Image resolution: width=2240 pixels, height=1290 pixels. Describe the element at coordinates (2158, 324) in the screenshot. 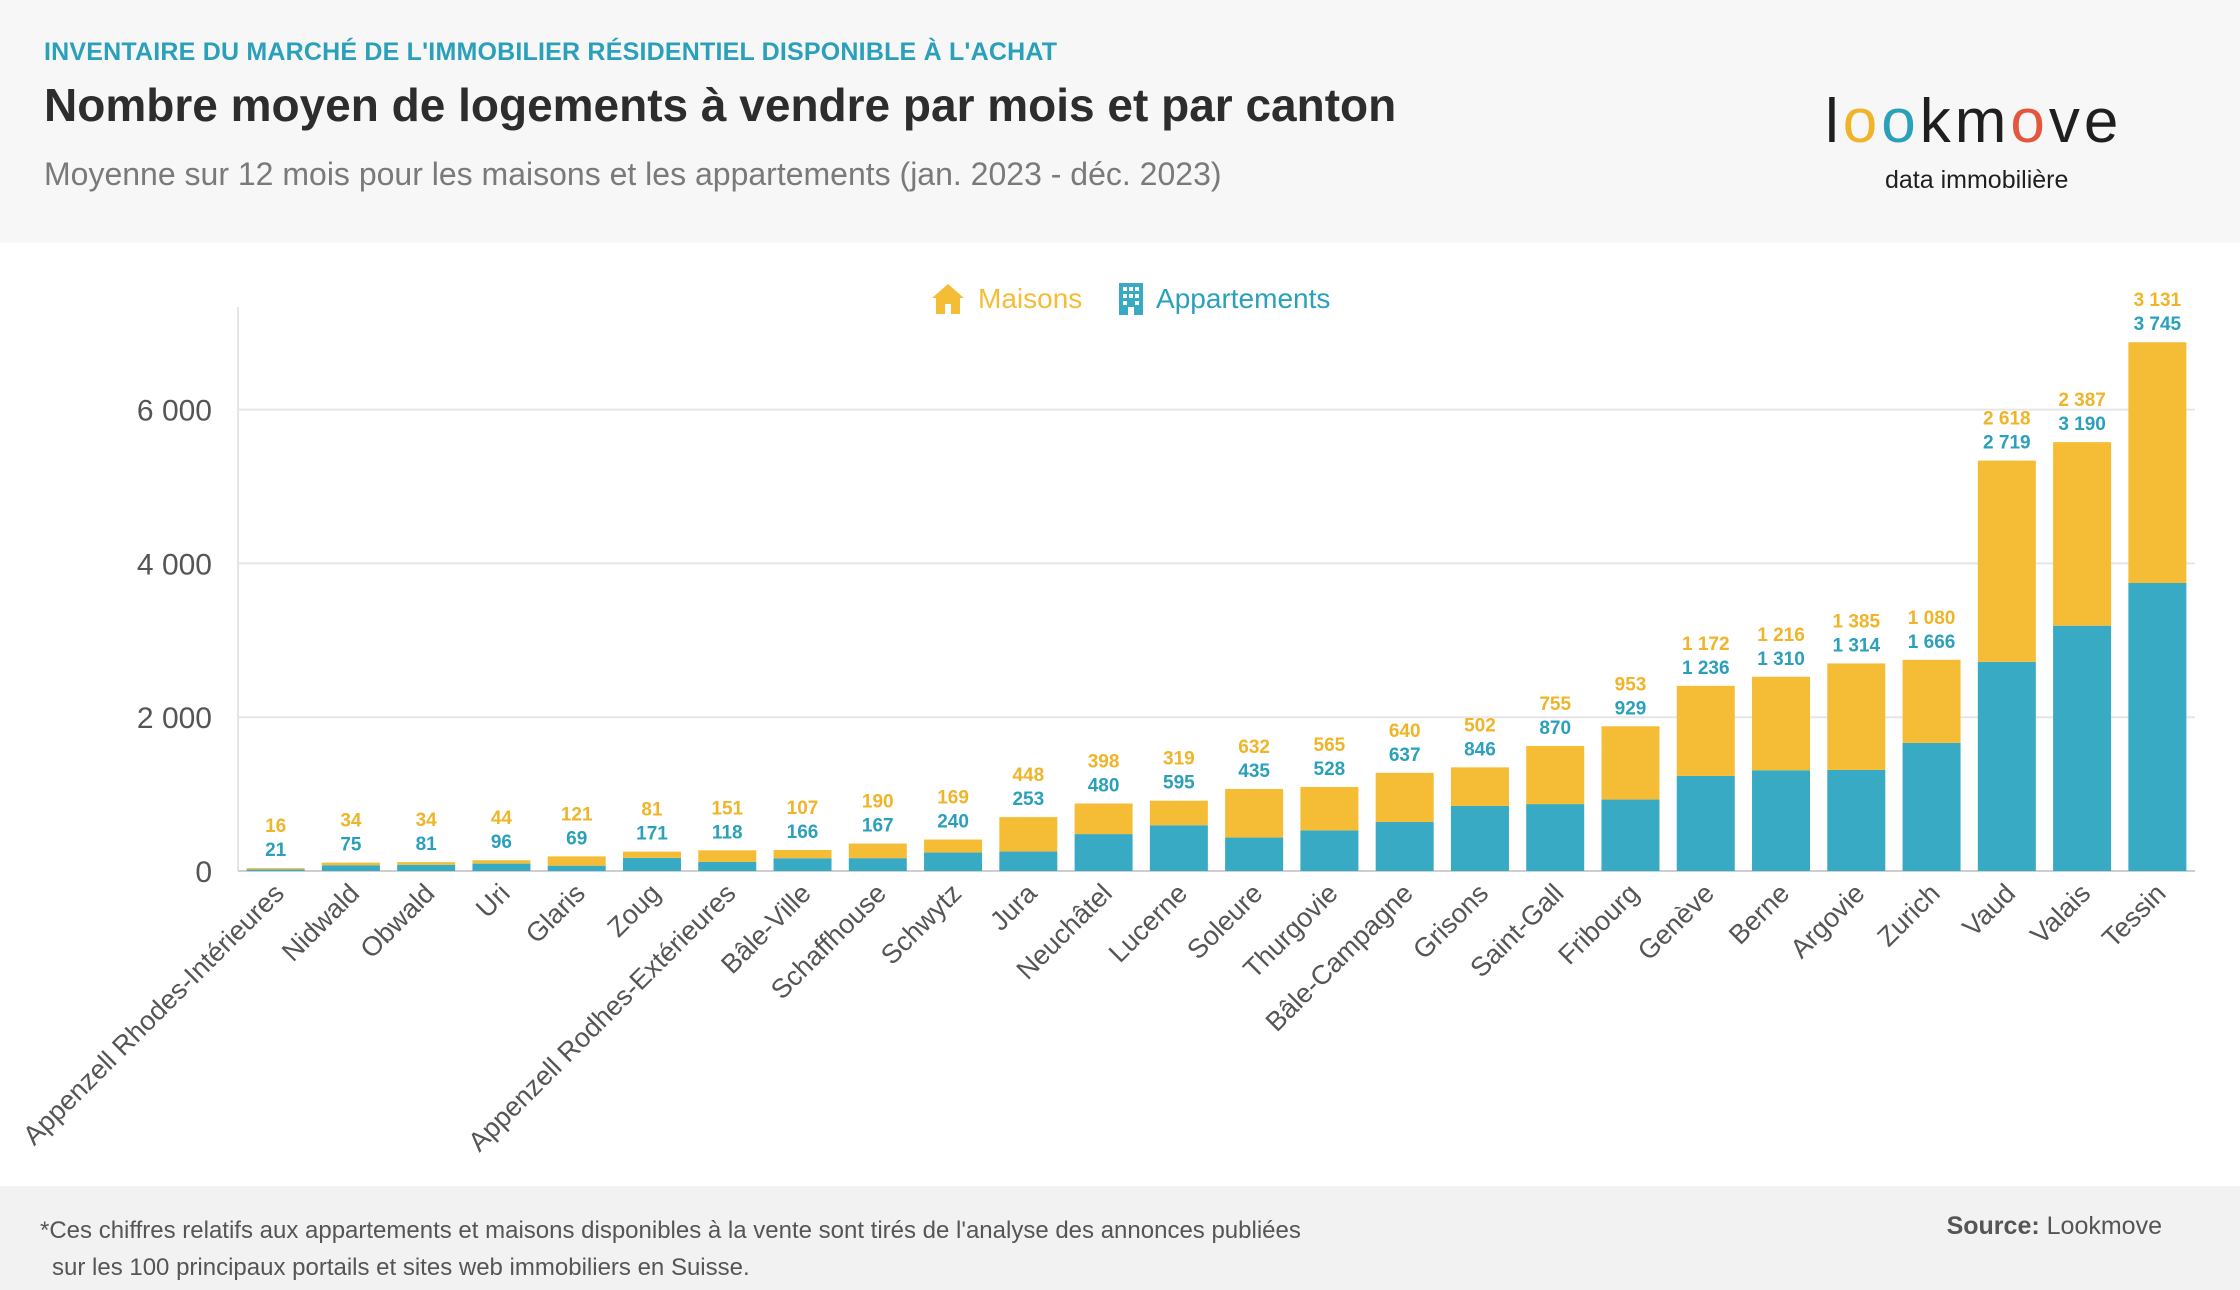

I see `data-label-appartements: 3 745` at that location.